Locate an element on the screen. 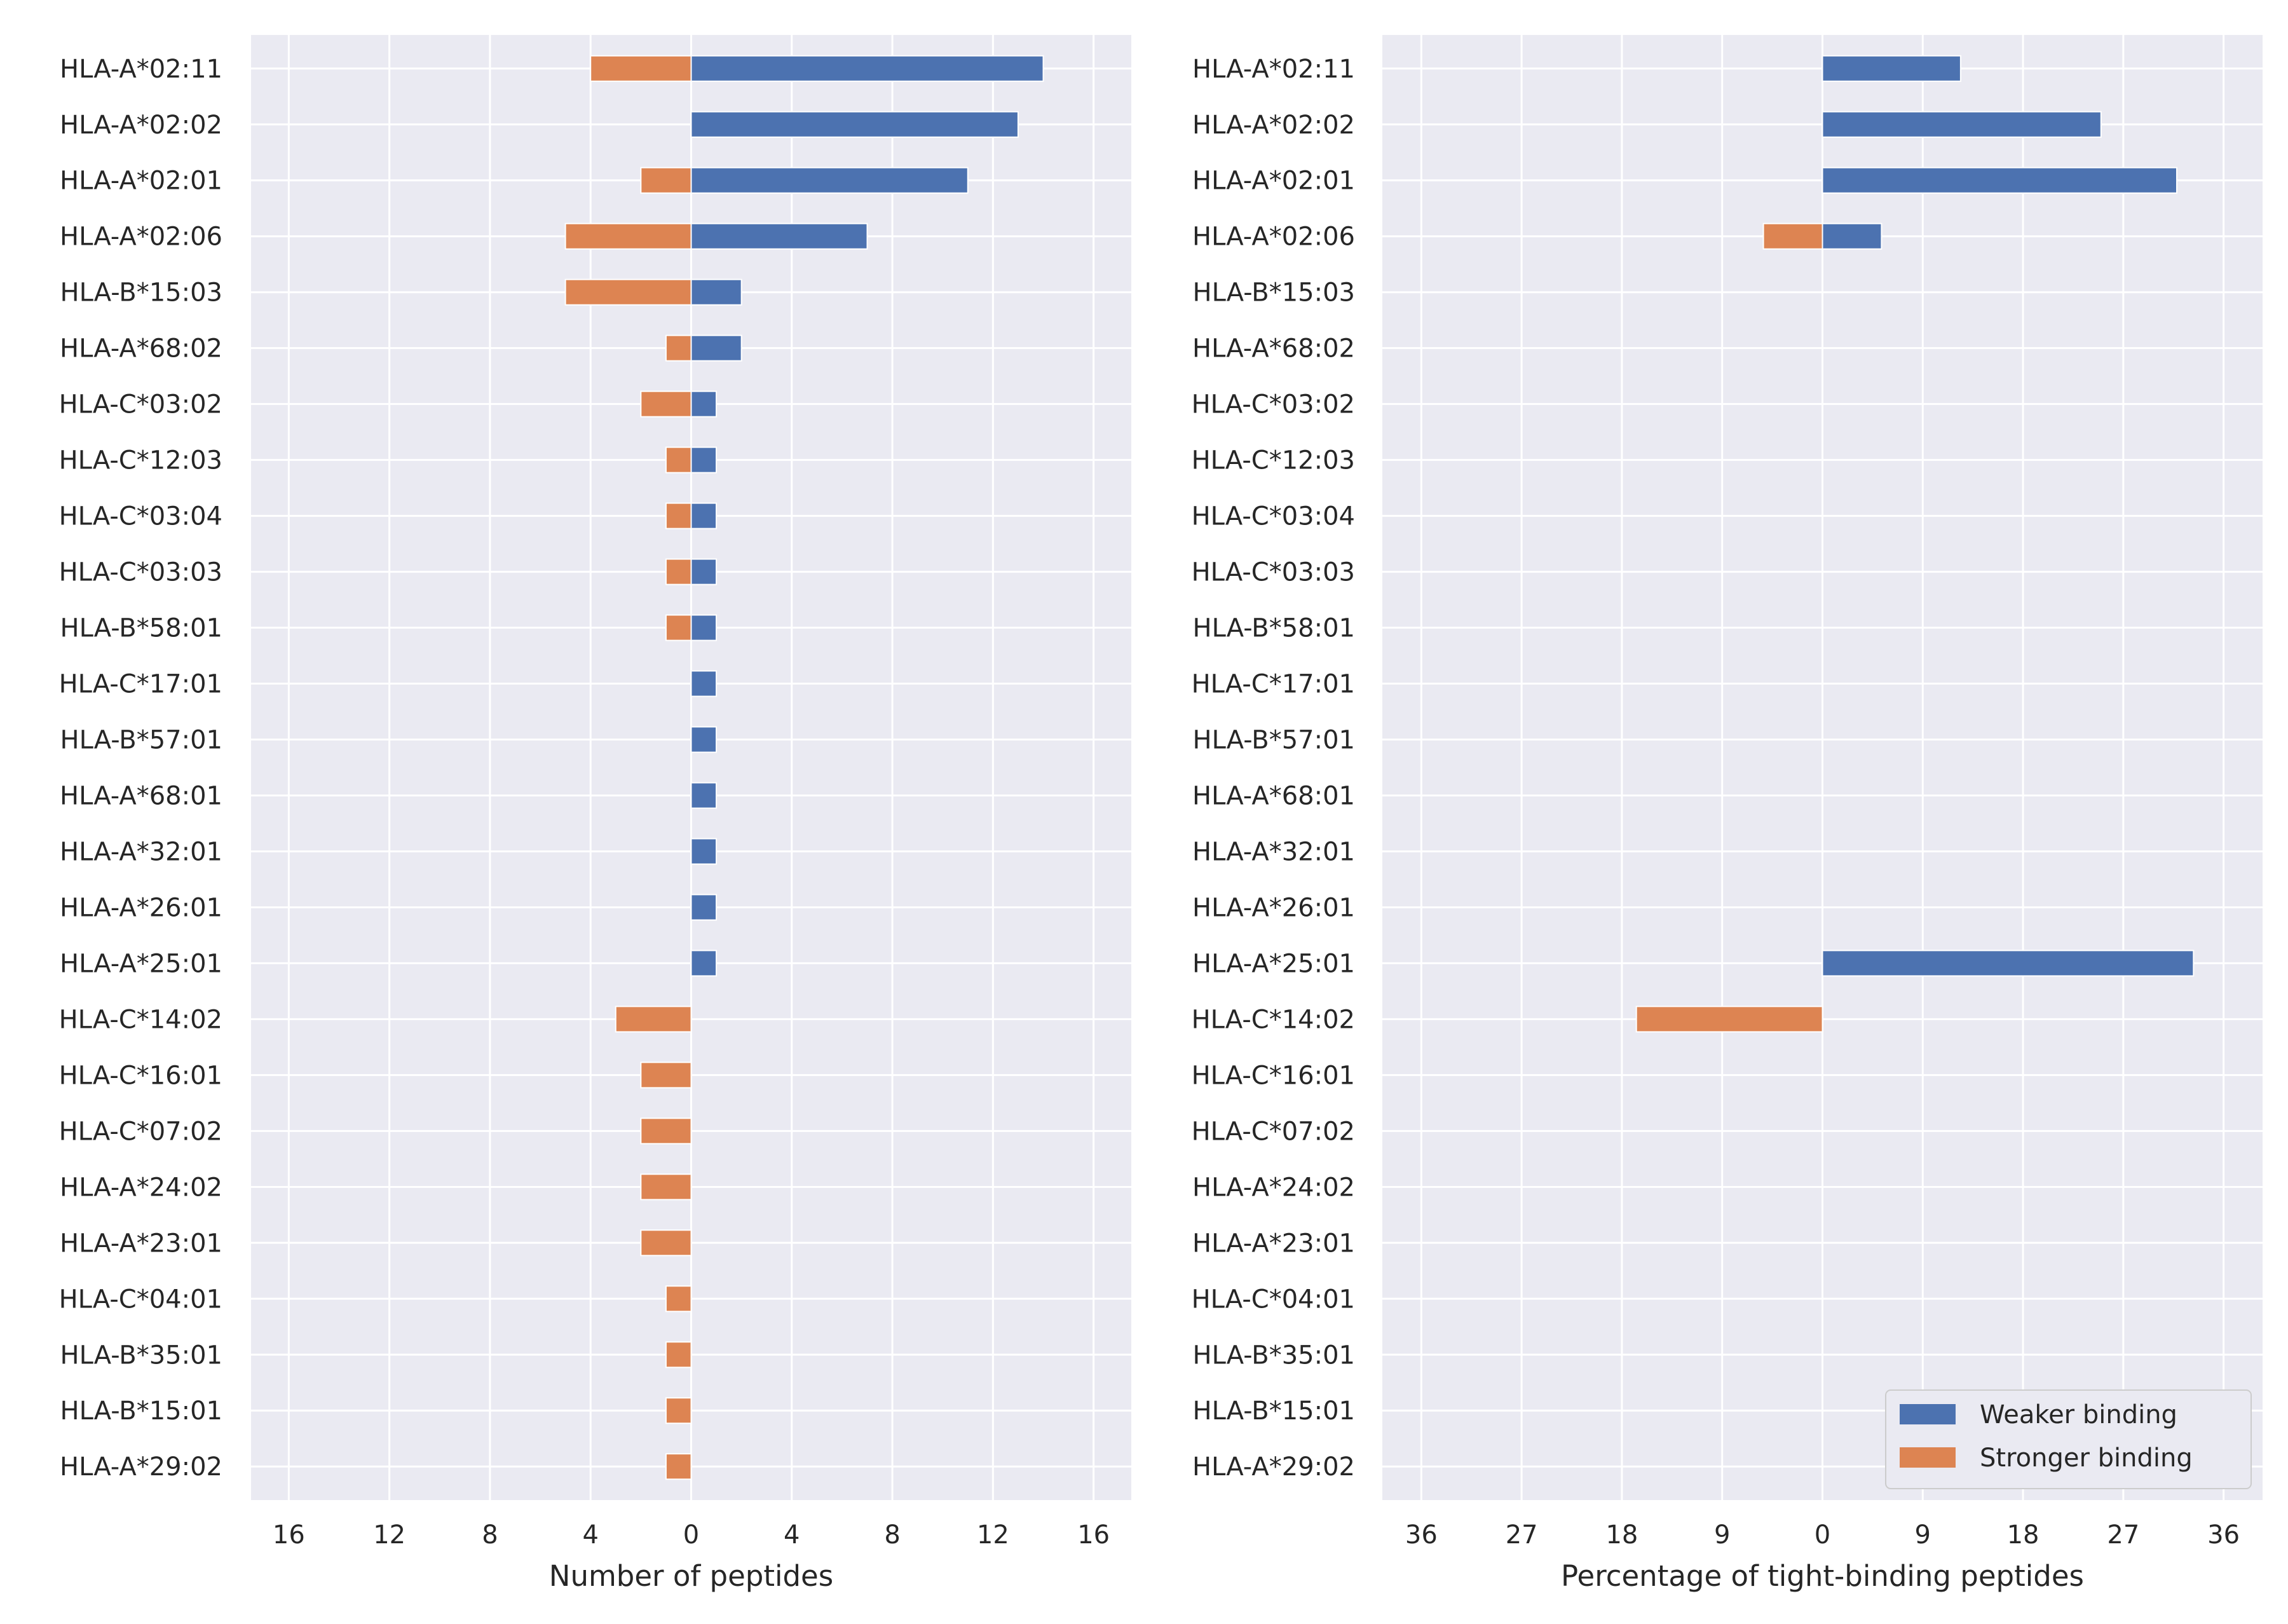 This screenshot has height=1624, width=2288. legend-box is located at coordinates (2068, 1439).